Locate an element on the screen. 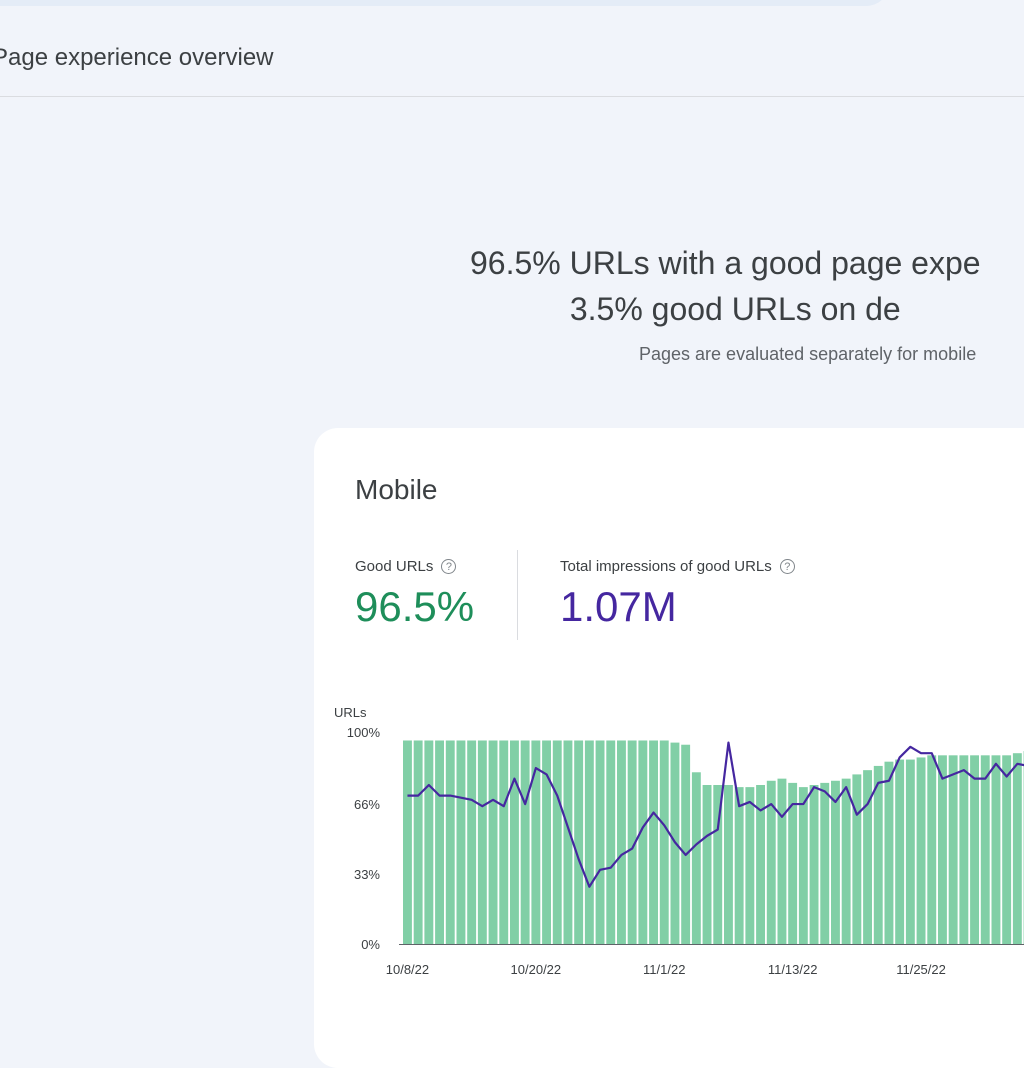  x-tick-label: 11/13/22 is located at coordinates (793, 969).